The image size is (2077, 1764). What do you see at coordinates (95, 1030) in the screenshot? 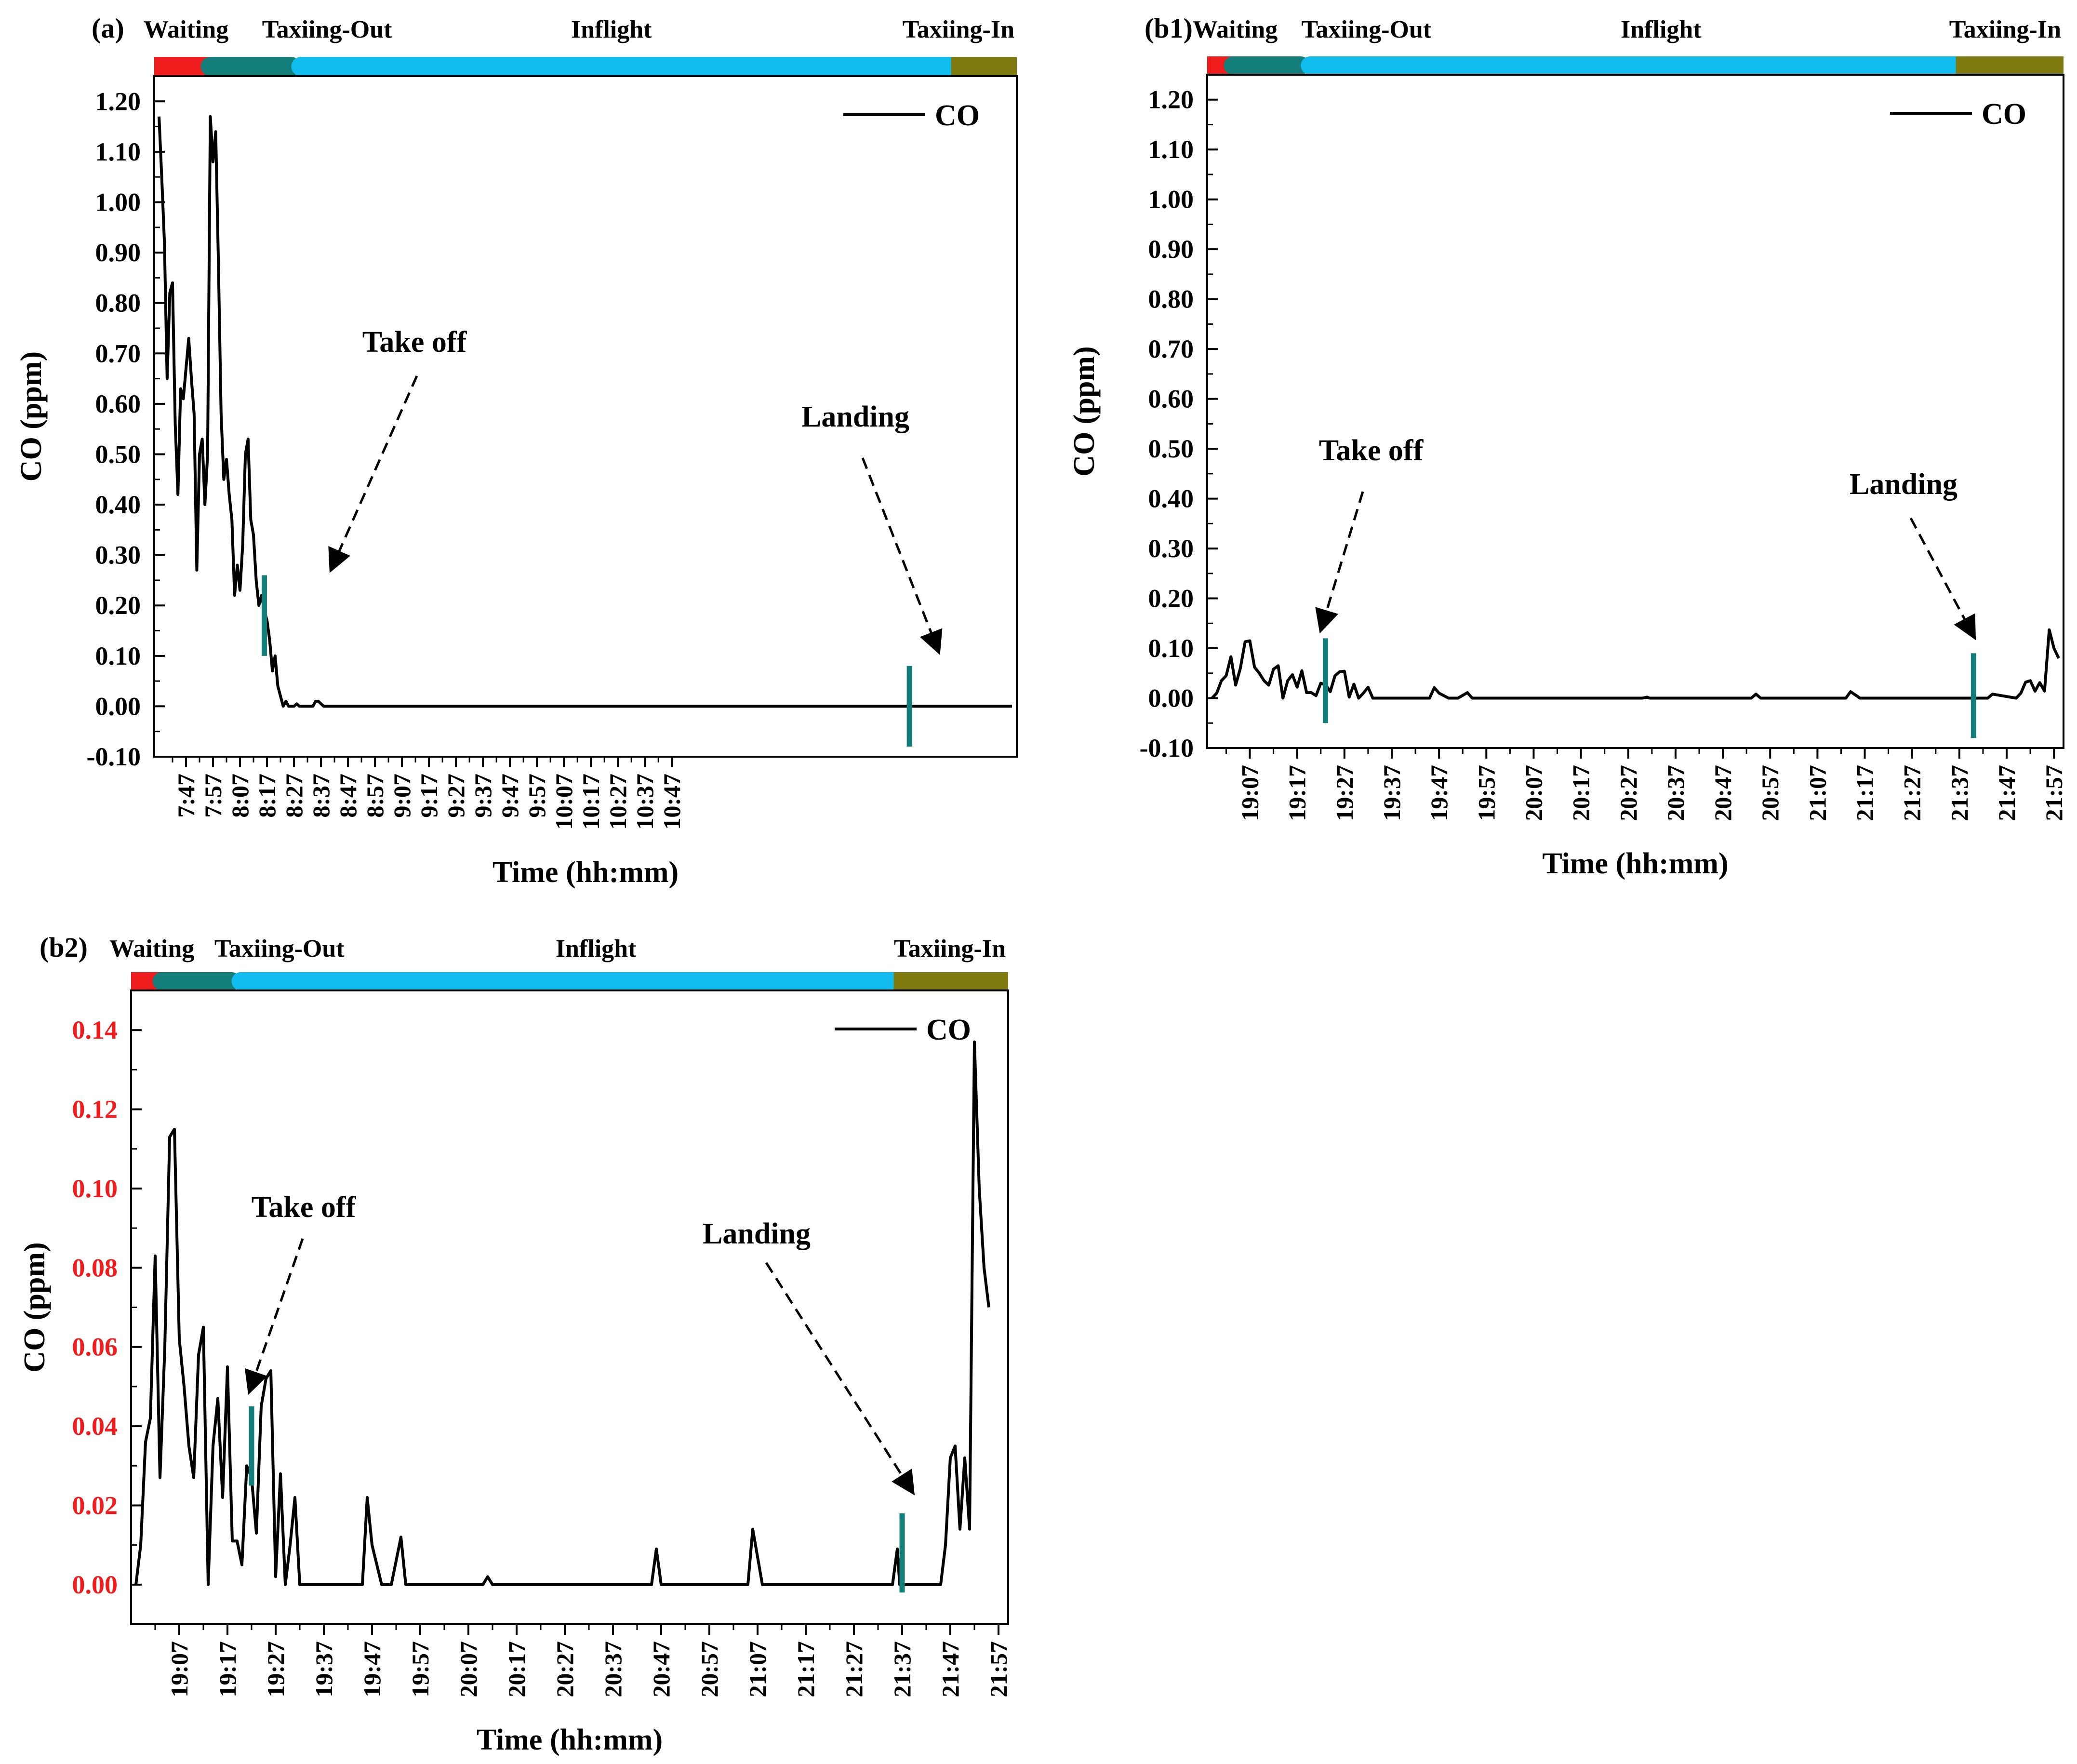
I see `y-tick-label: 0.14` at bounding box center [95, 1030].